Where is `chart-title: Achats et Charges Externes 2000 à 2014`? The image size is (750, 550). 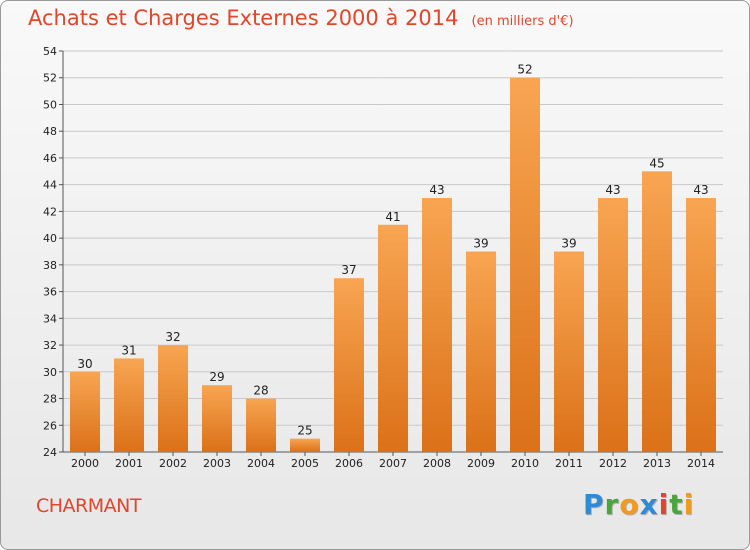
chart-title: Achats et Charges Externes 2000 à 2014 is located at coordinates (243, 18).